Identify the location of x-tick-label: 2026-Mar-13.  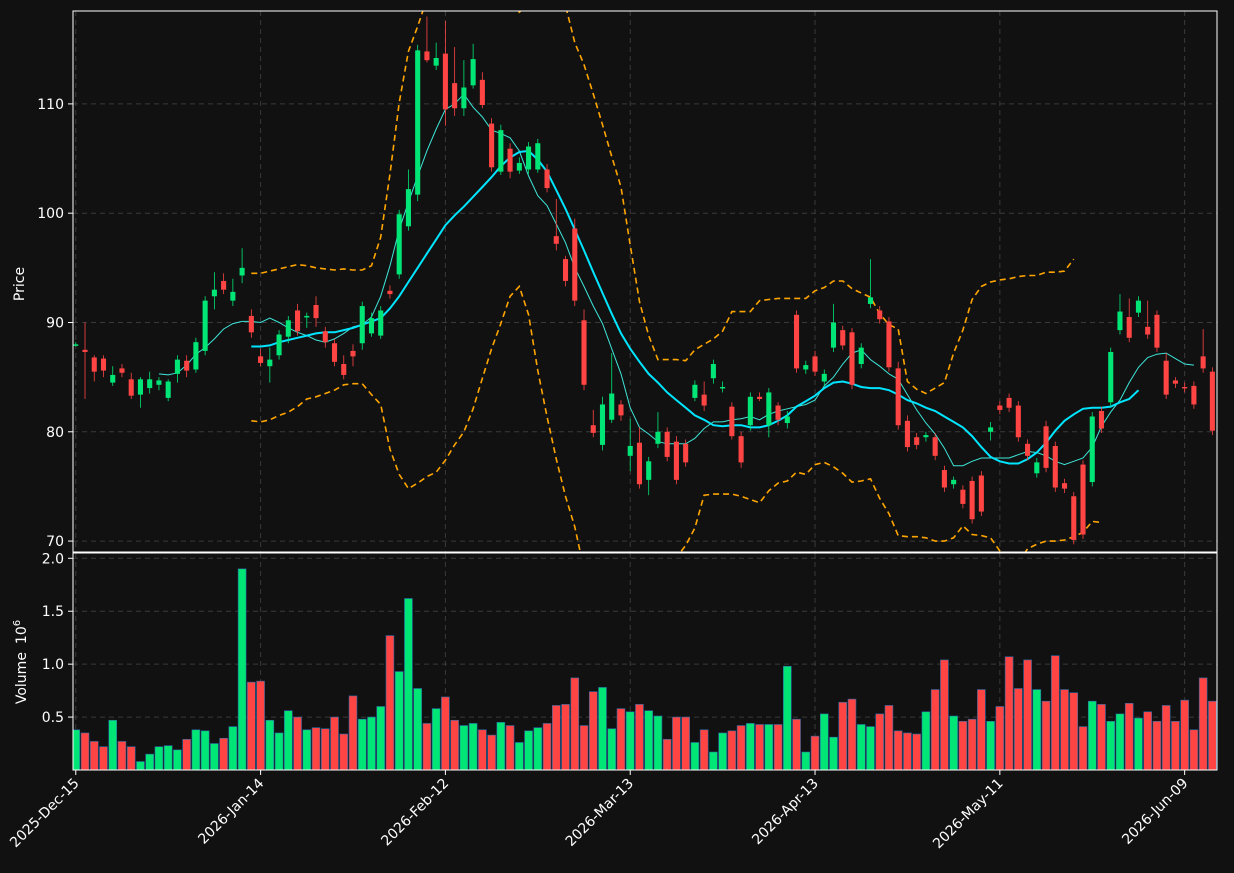
(600, 813).